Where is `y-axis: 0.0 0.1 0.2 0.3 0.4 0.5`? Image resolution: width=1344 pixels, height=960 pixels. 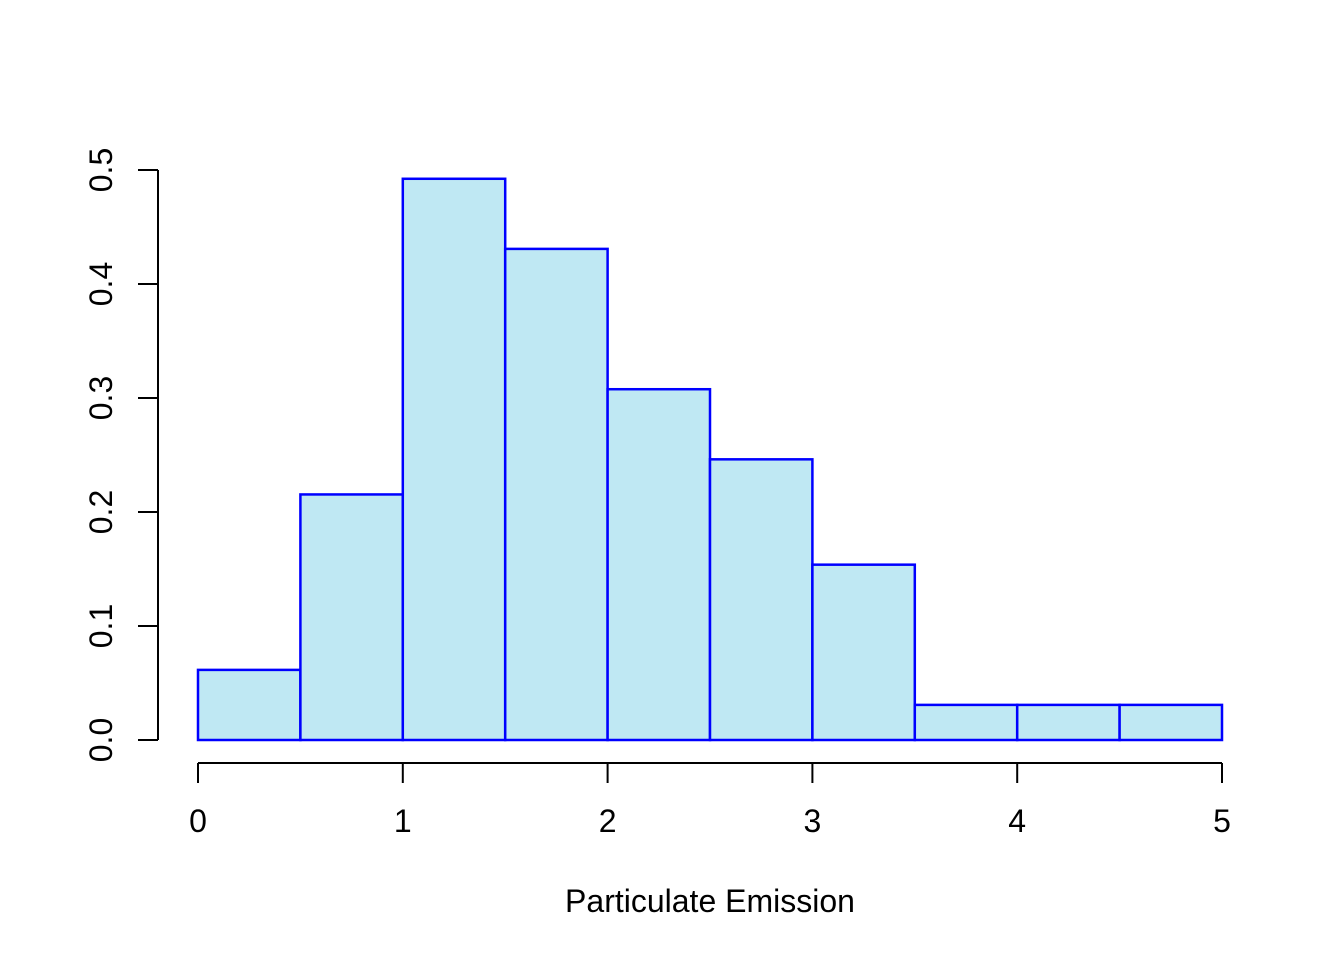 y-axis: 0.0 0.1 0.2 0.3 0.4 0.5 is located at coordinates (121, 455).